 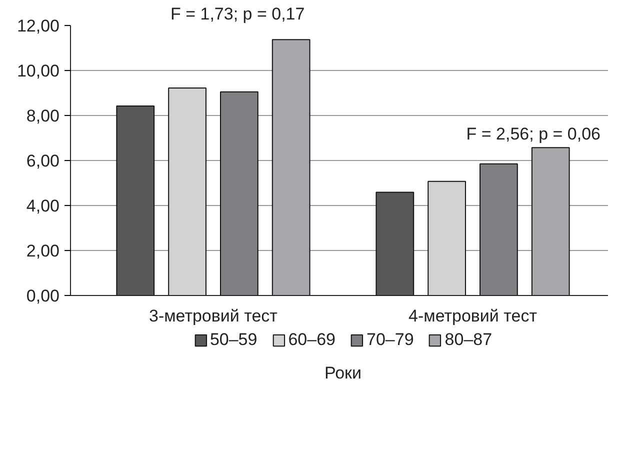 I want to click on annotation: F = 2,56; p = 0,06, so click(x=533, y=134).